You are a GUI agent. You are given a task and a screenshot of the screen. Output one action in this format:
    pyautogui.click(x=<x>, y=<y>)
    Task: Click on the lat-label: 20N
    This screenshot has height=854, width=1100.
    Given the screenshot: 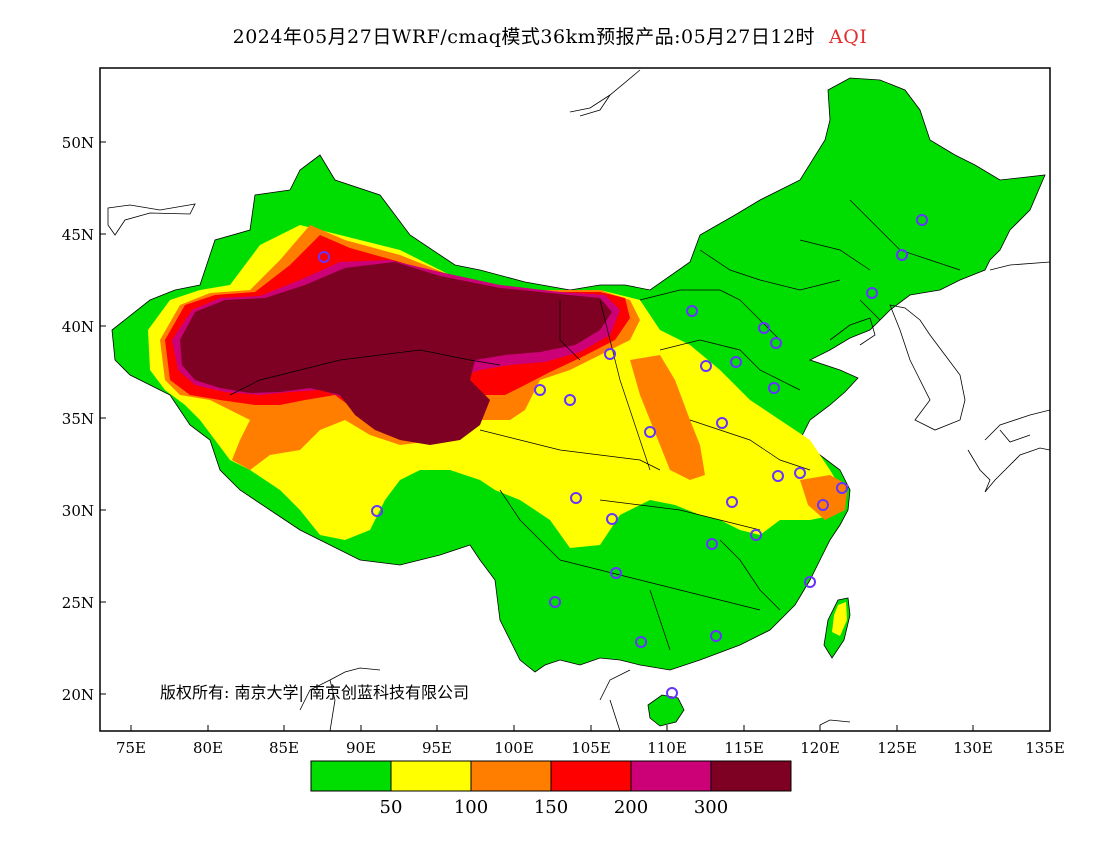 What is the action you would take?
    pyautogui.click(x=78, y=695)
    